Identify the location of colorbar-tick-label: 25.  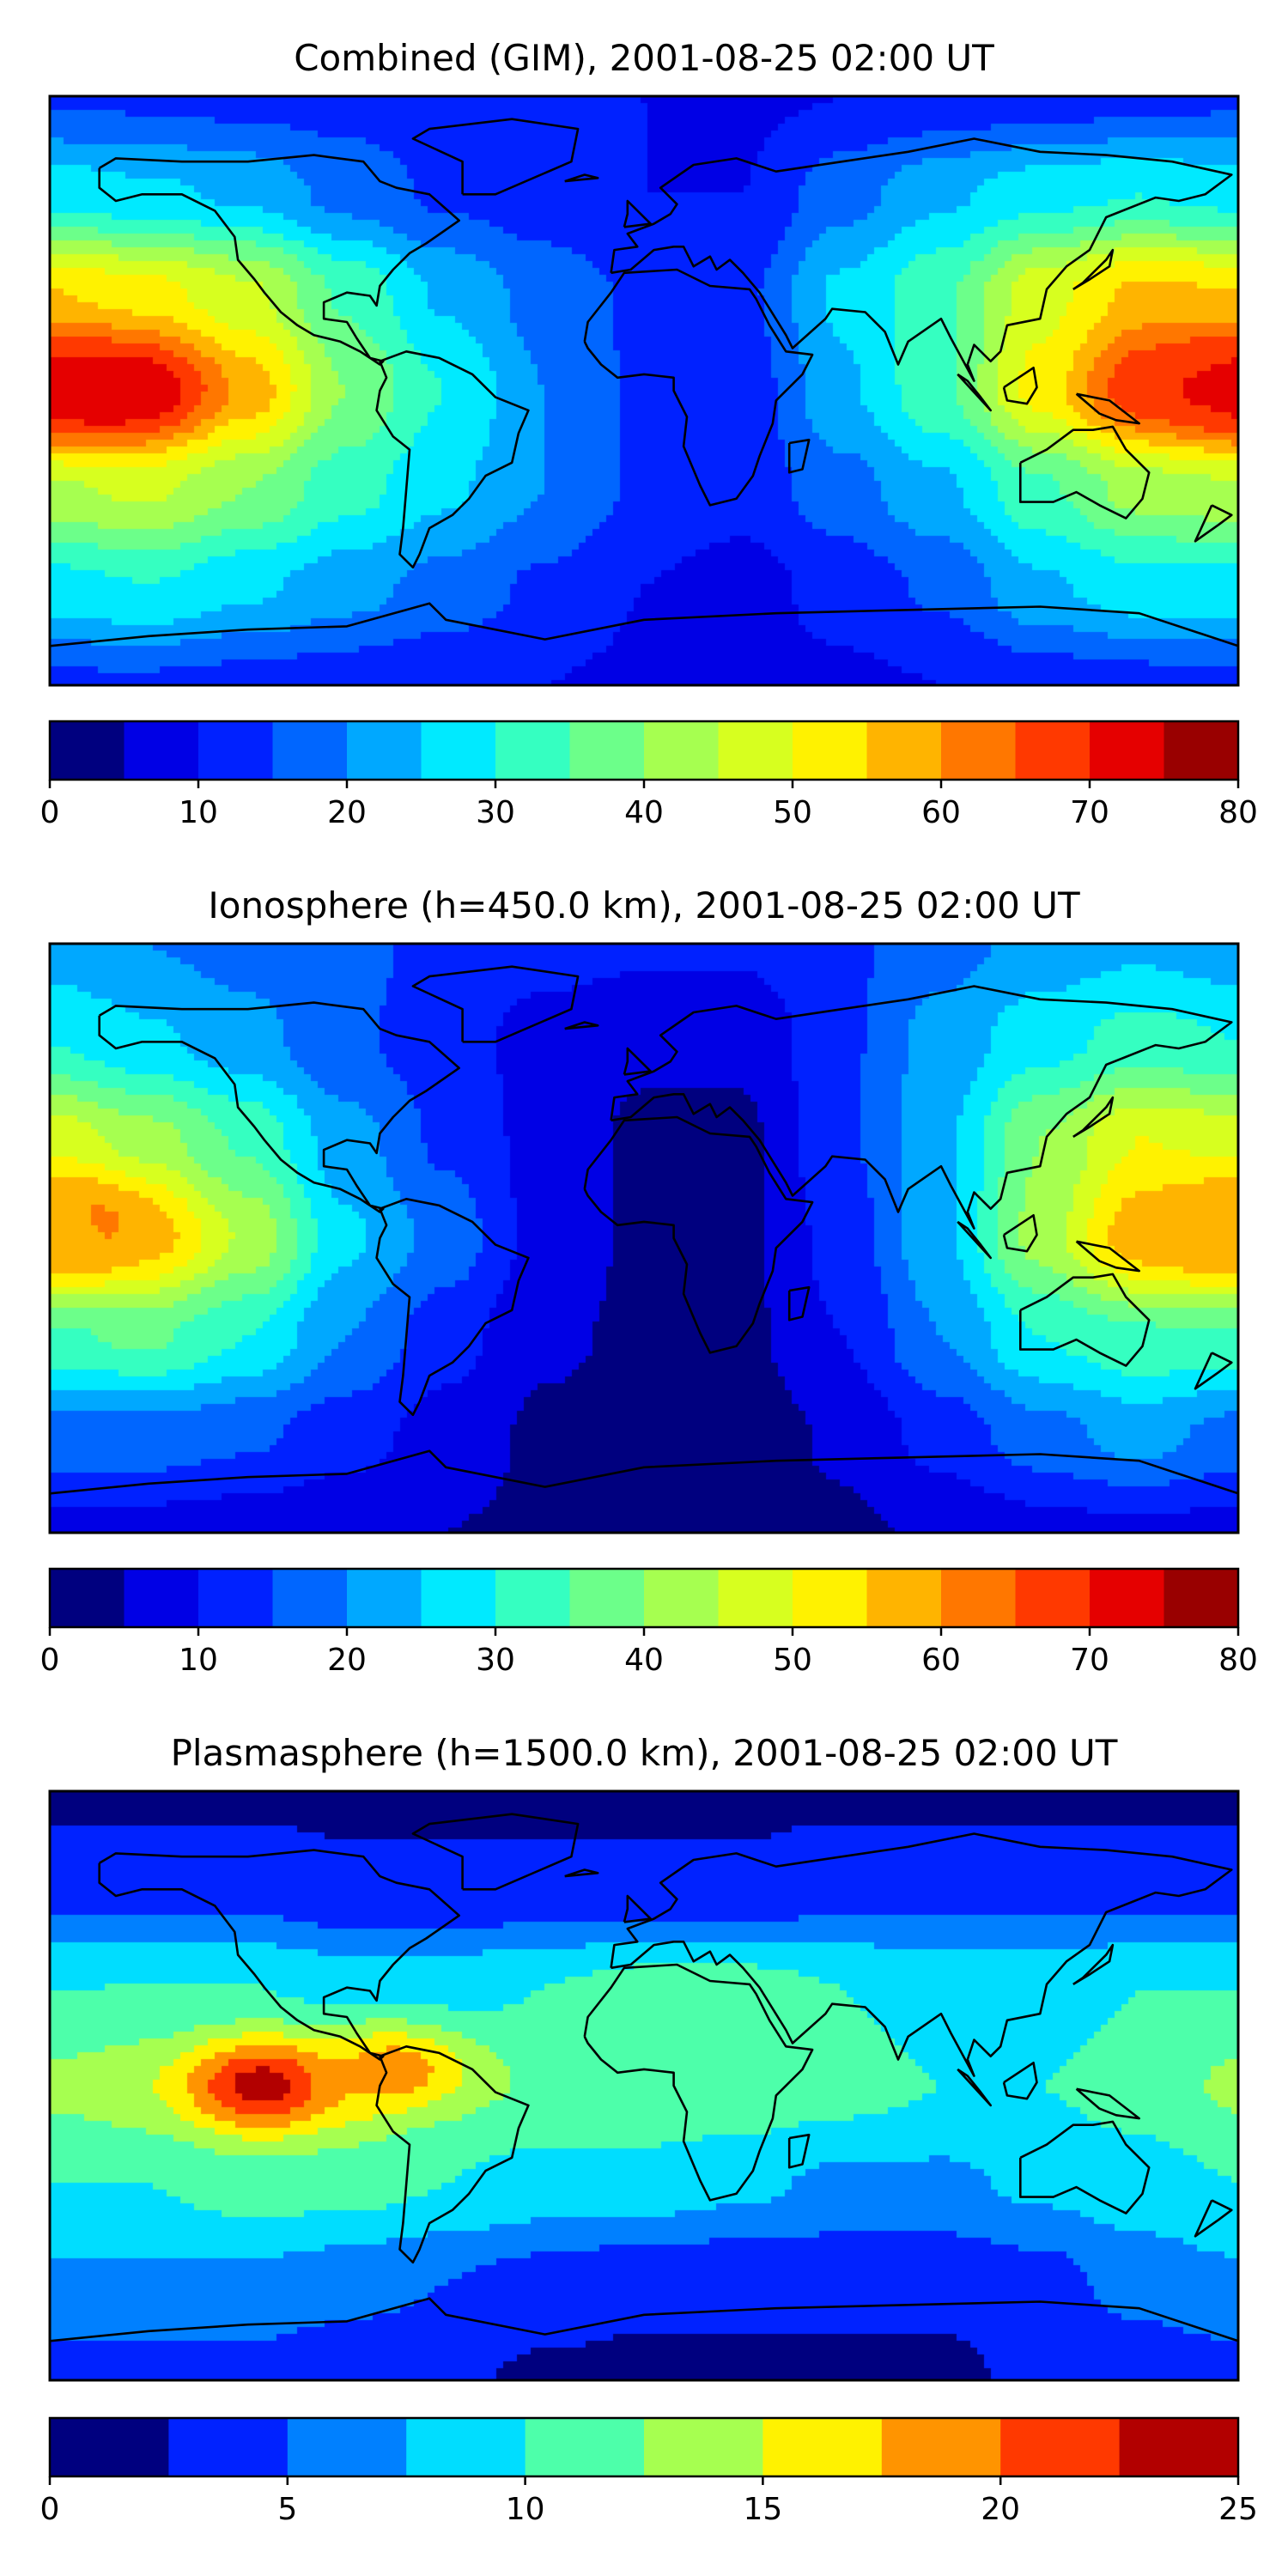
(1238, 2509).